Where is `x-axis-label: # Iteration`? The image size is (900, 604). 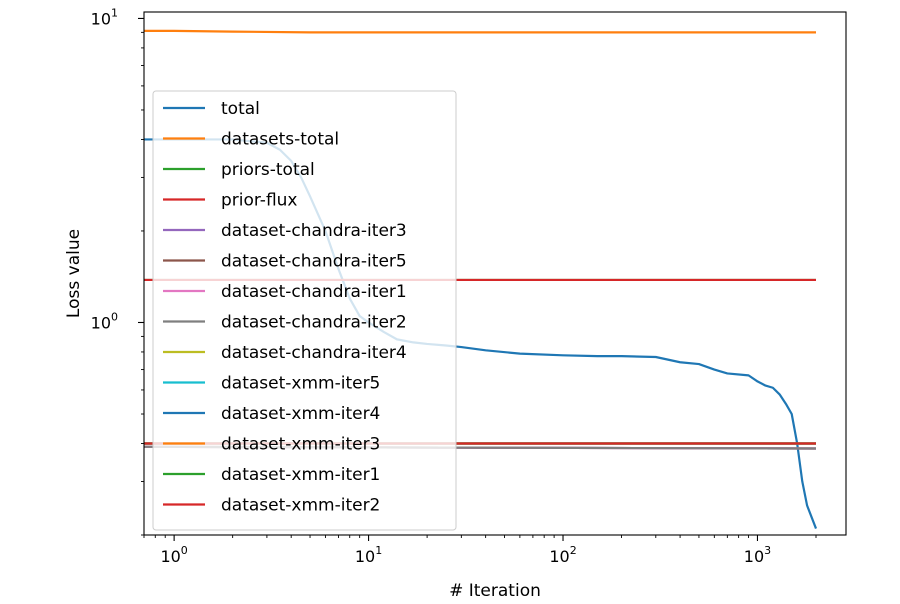
x-axis-label: # Iteration is located at coordinates (495, 590).